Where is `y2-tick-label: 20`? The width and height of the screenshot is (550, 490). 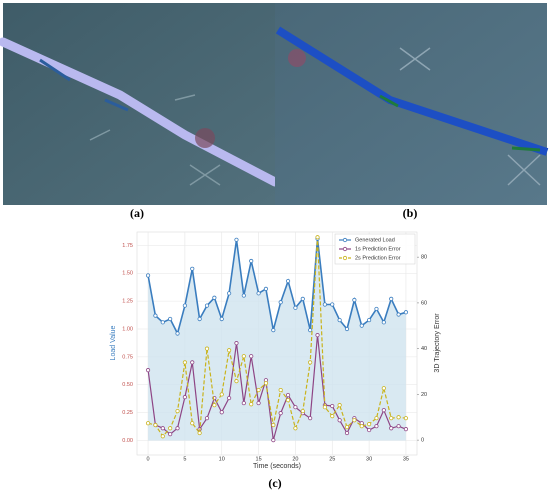 y2-tick-label: 20 is located at coordinates (424, 395).